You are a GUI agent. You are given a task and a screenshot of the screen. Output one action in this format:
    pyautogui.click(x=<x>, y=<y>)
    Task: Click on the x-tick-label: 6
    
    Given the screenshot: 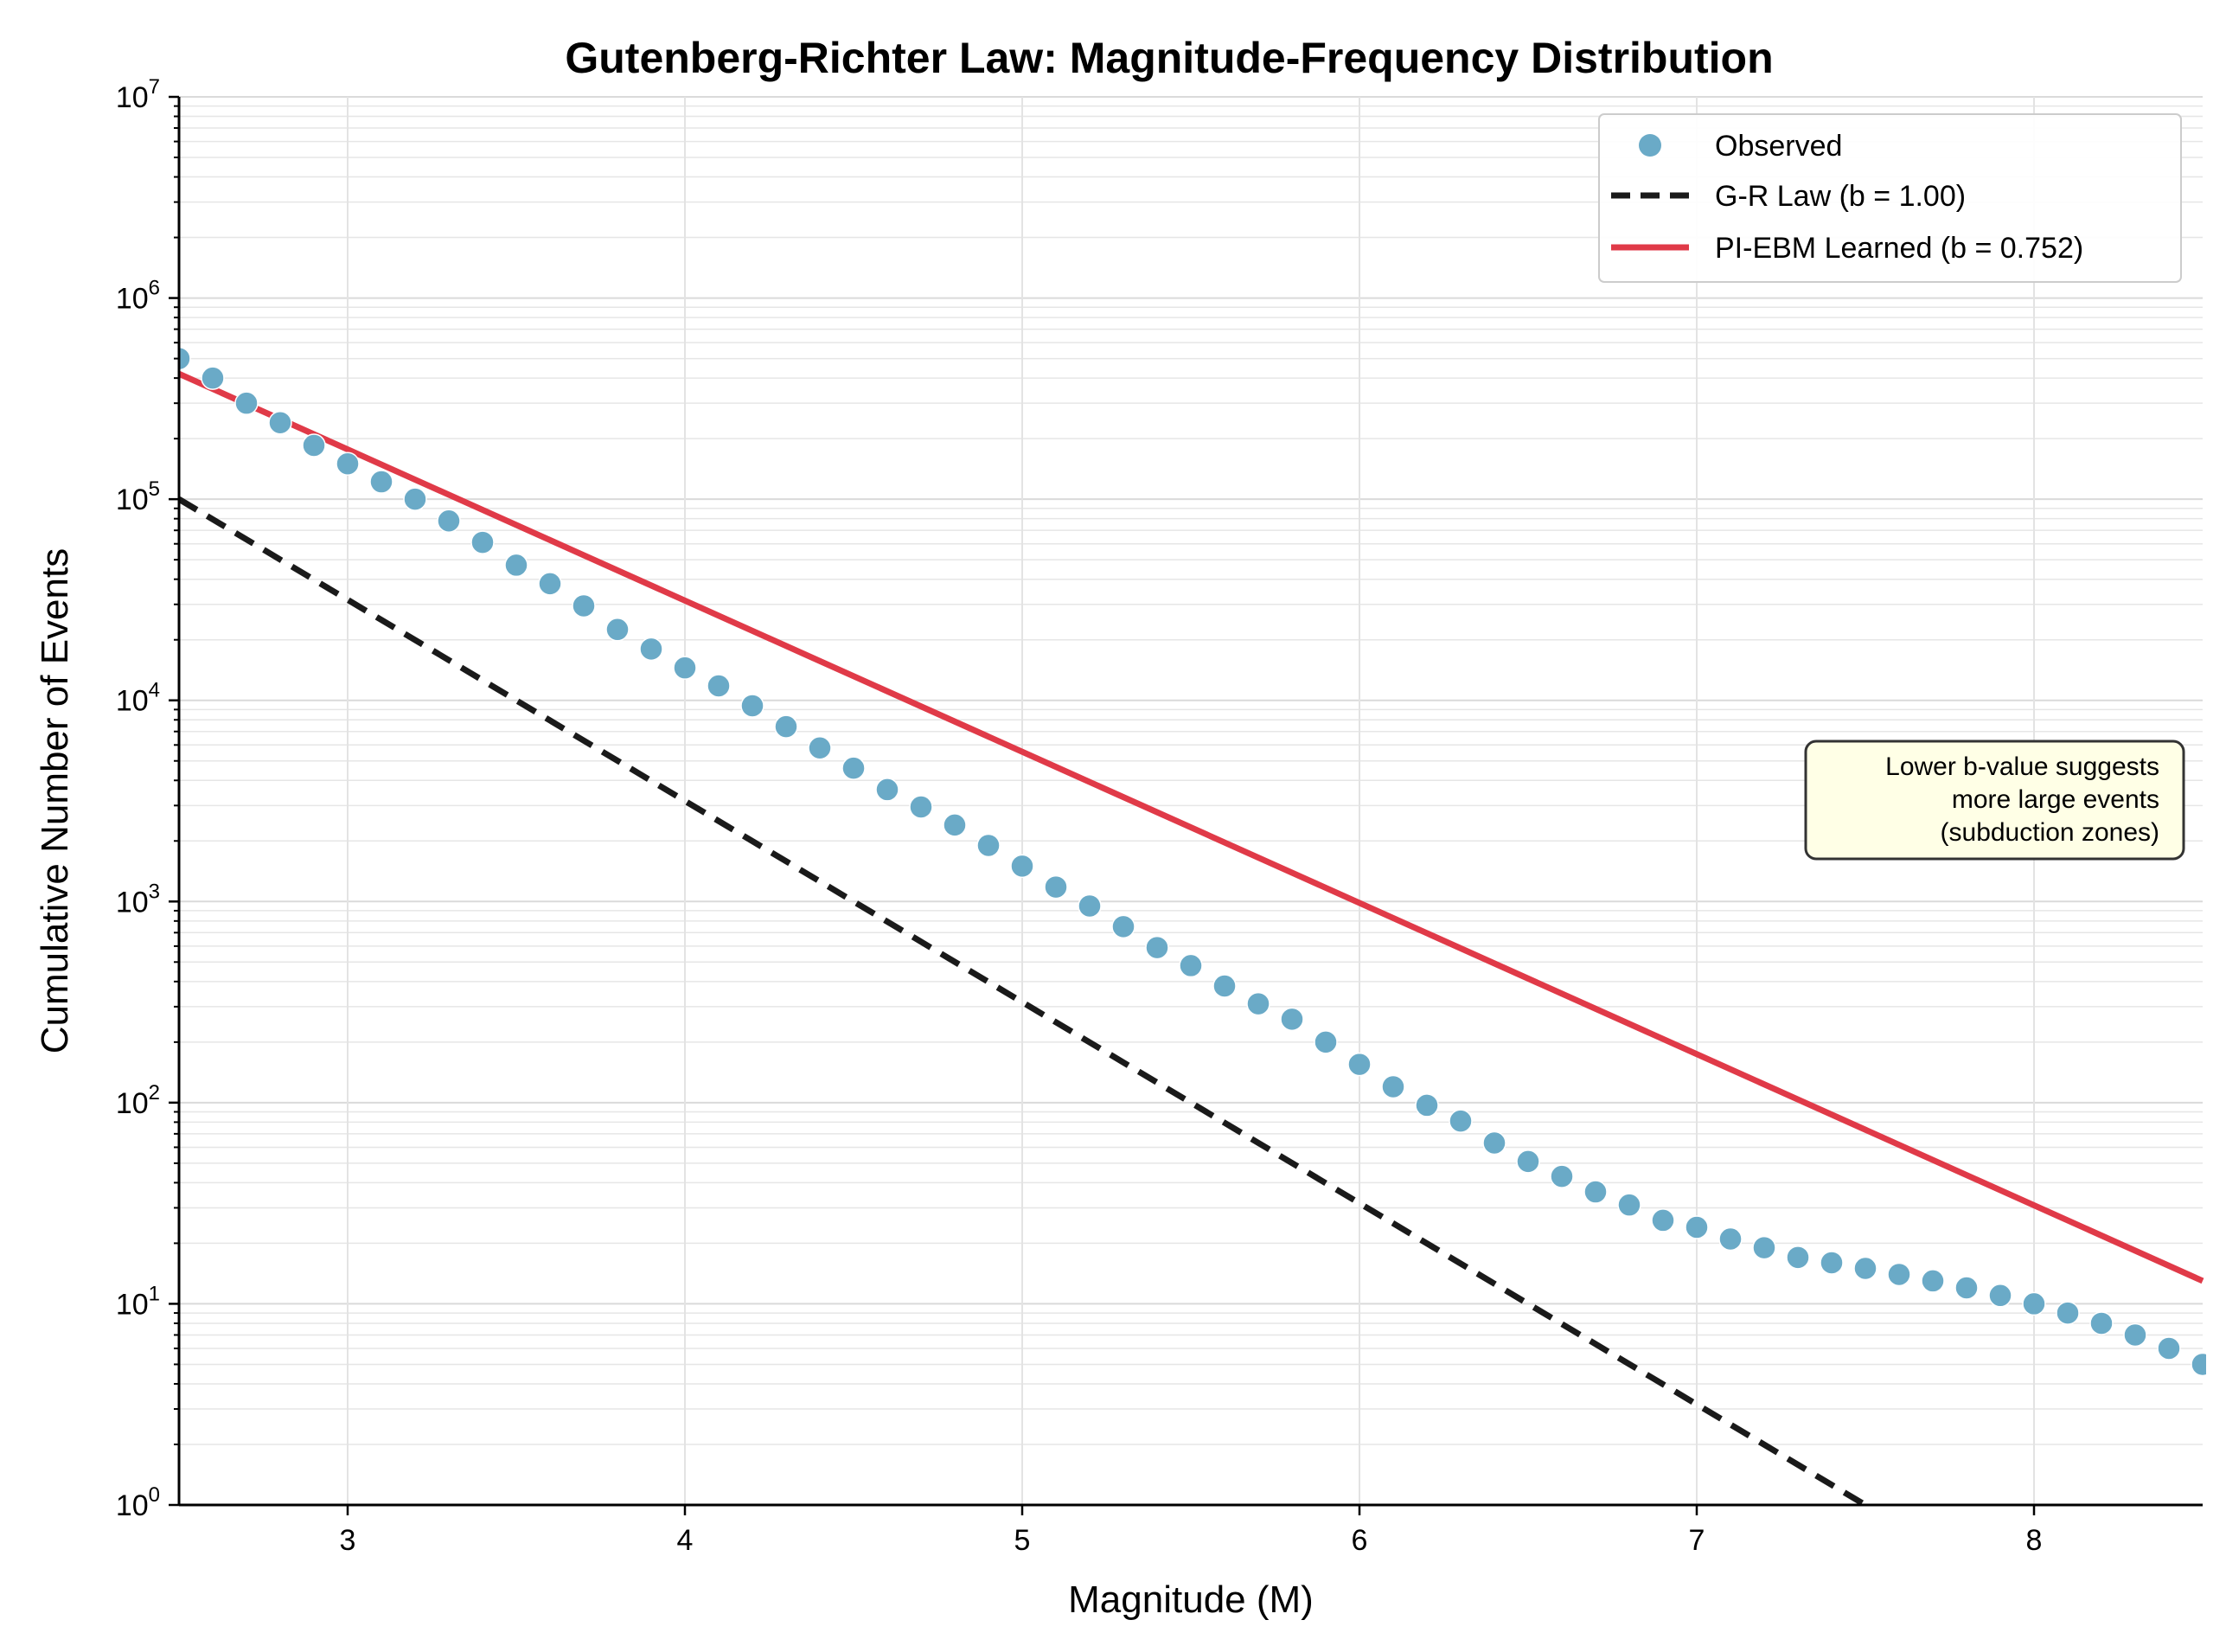 What is the action you would take?
    pyautogui.click(x=1360, y=1541)
    